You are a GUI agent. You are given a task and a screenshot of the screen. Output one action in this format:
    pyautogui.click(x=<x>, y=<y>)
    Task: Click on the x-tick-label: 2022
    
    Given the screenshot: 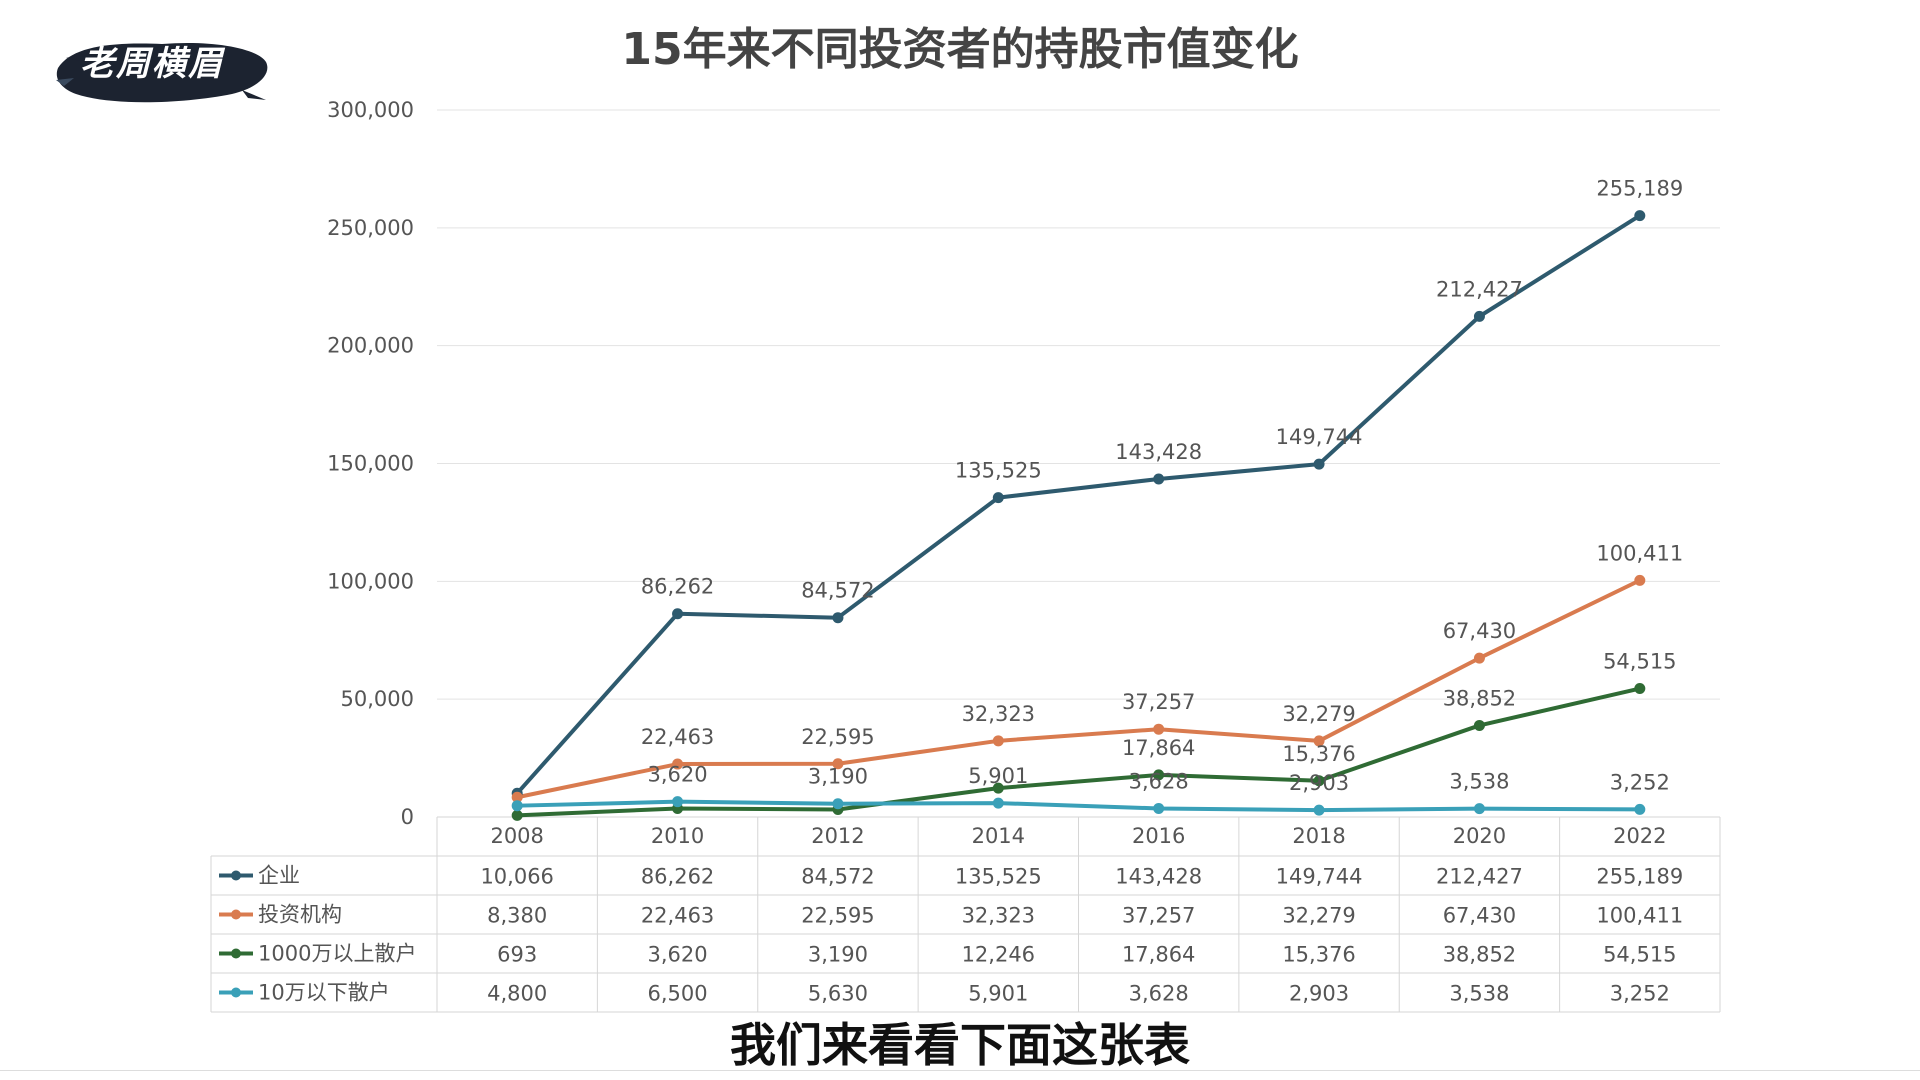 What is the action you would take?
    pyautogui.click(x=1639, y=836)
    